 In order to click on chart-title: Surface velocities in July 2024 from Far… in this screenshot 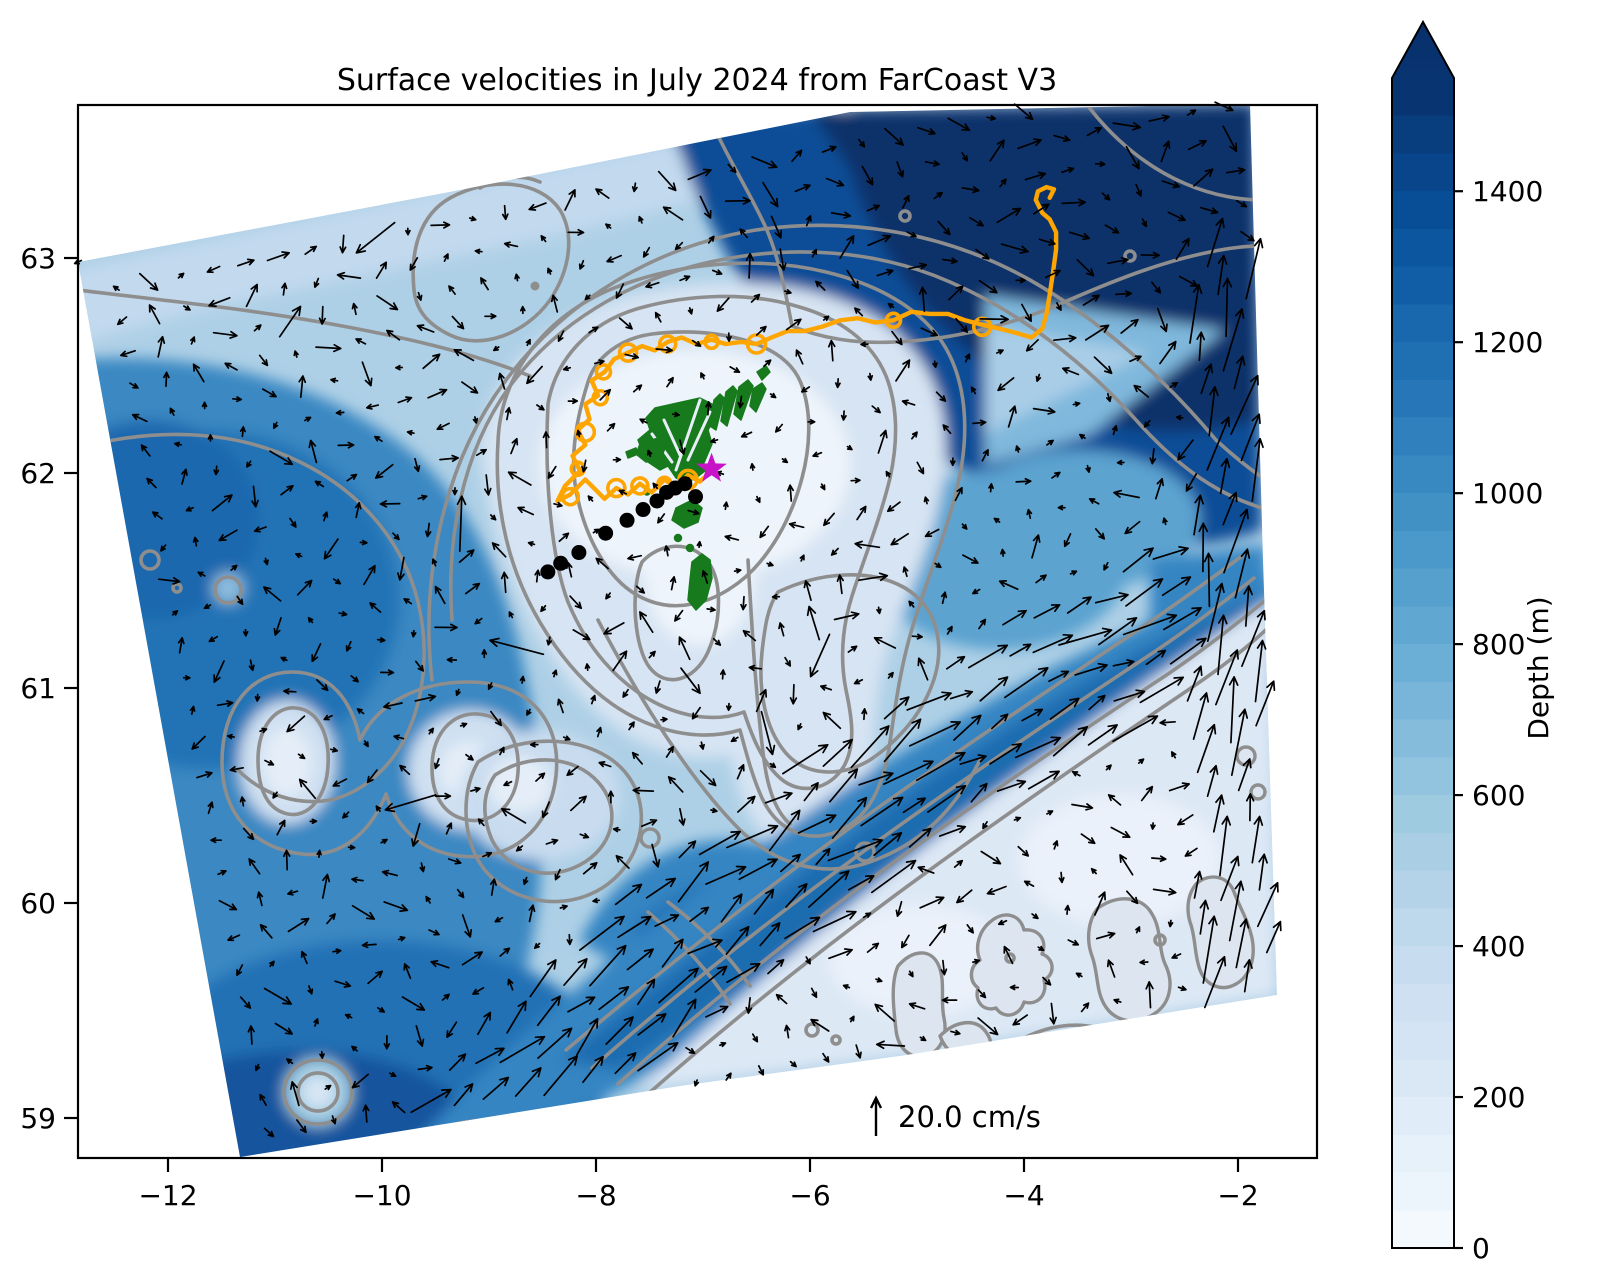, I will do `click(697, 80)`.